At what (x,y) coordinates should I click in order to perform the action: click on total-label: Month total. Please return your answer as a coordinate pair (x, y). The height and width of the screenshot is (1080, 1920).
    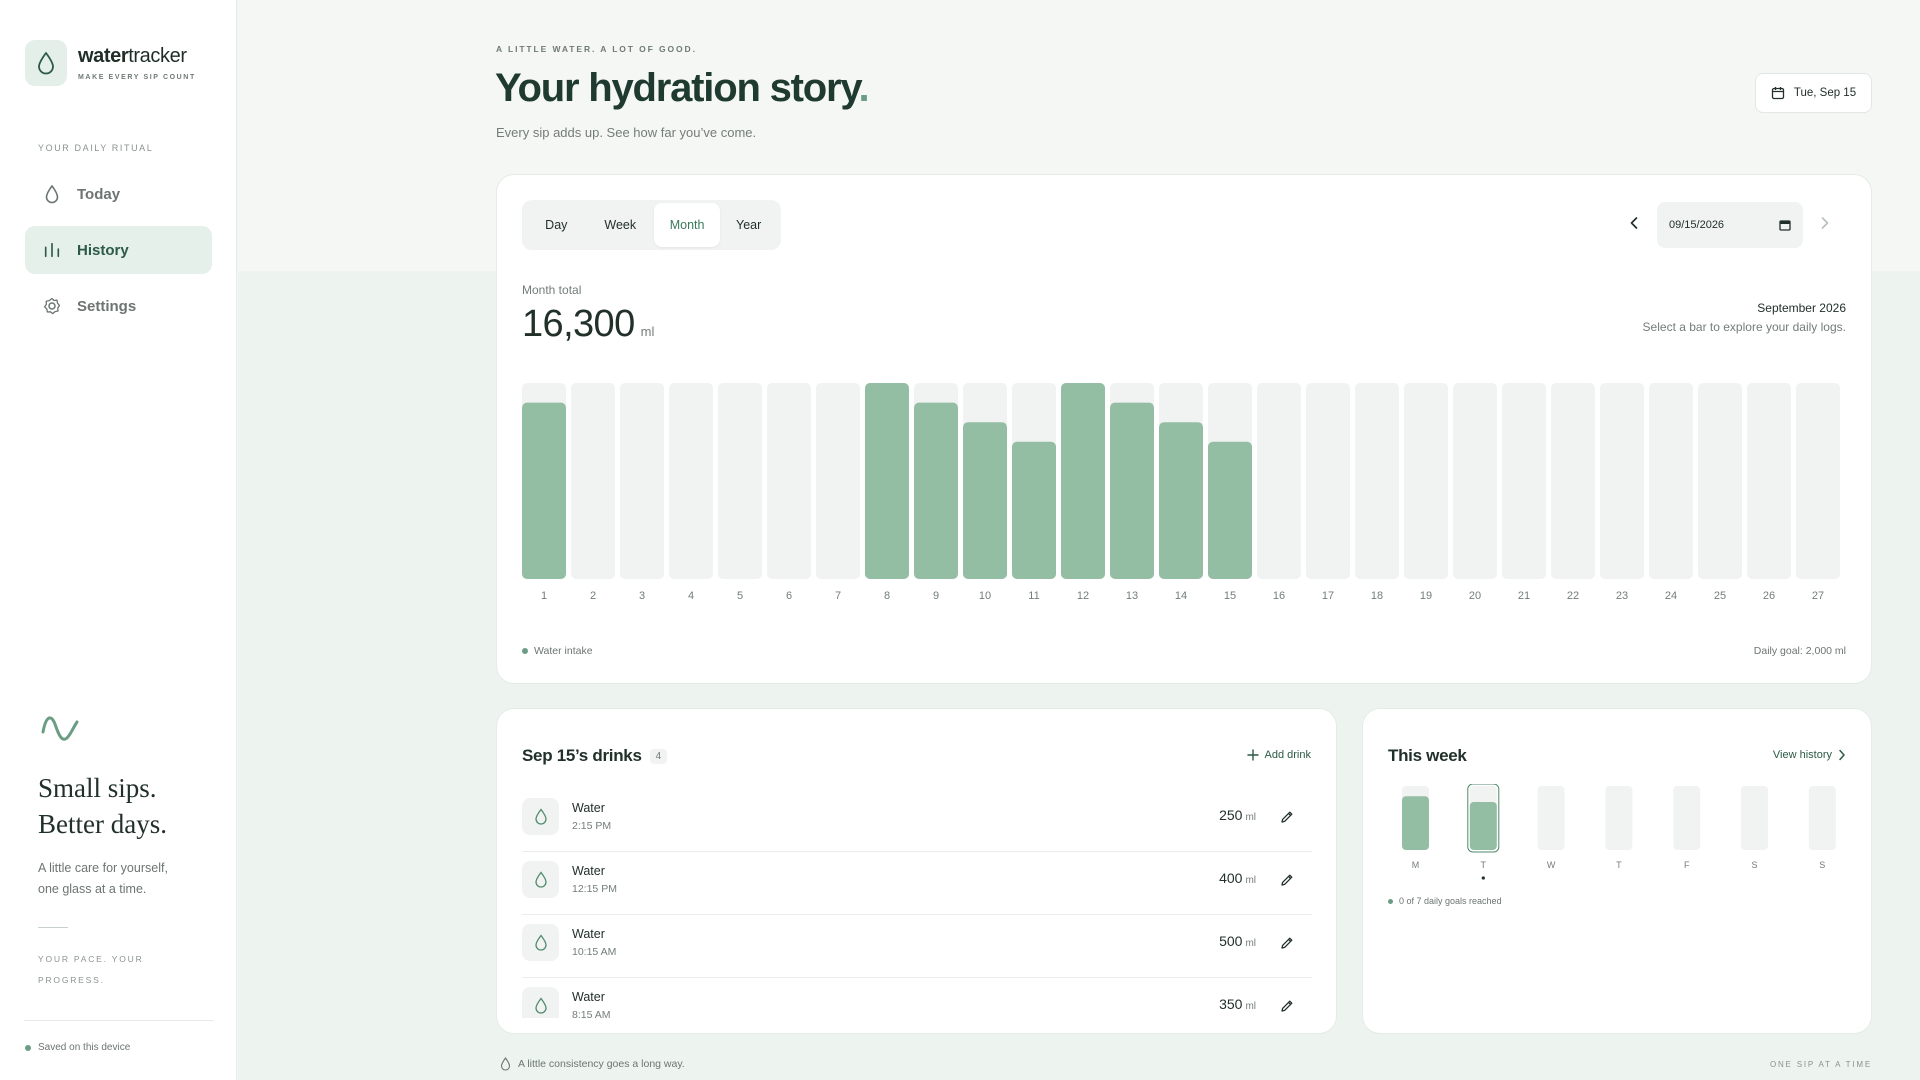
    Looking at the image, I should click on (552, 290).